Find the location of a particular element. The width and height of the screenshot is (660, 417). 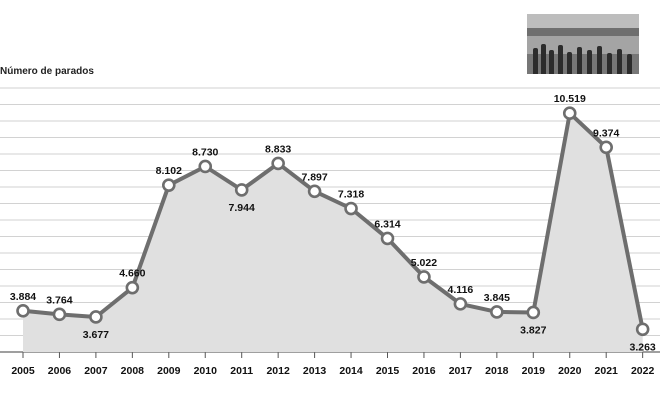

data-label: 4.116 is located at coordinates (461, 290).